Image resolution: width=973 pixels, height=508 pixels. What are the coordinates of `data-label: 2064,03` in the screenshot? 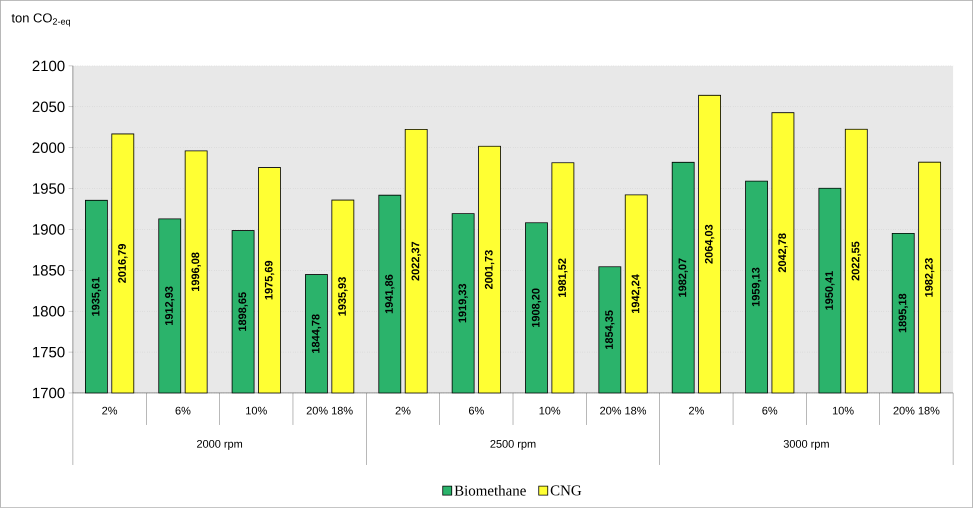 It's located at (709, 244).